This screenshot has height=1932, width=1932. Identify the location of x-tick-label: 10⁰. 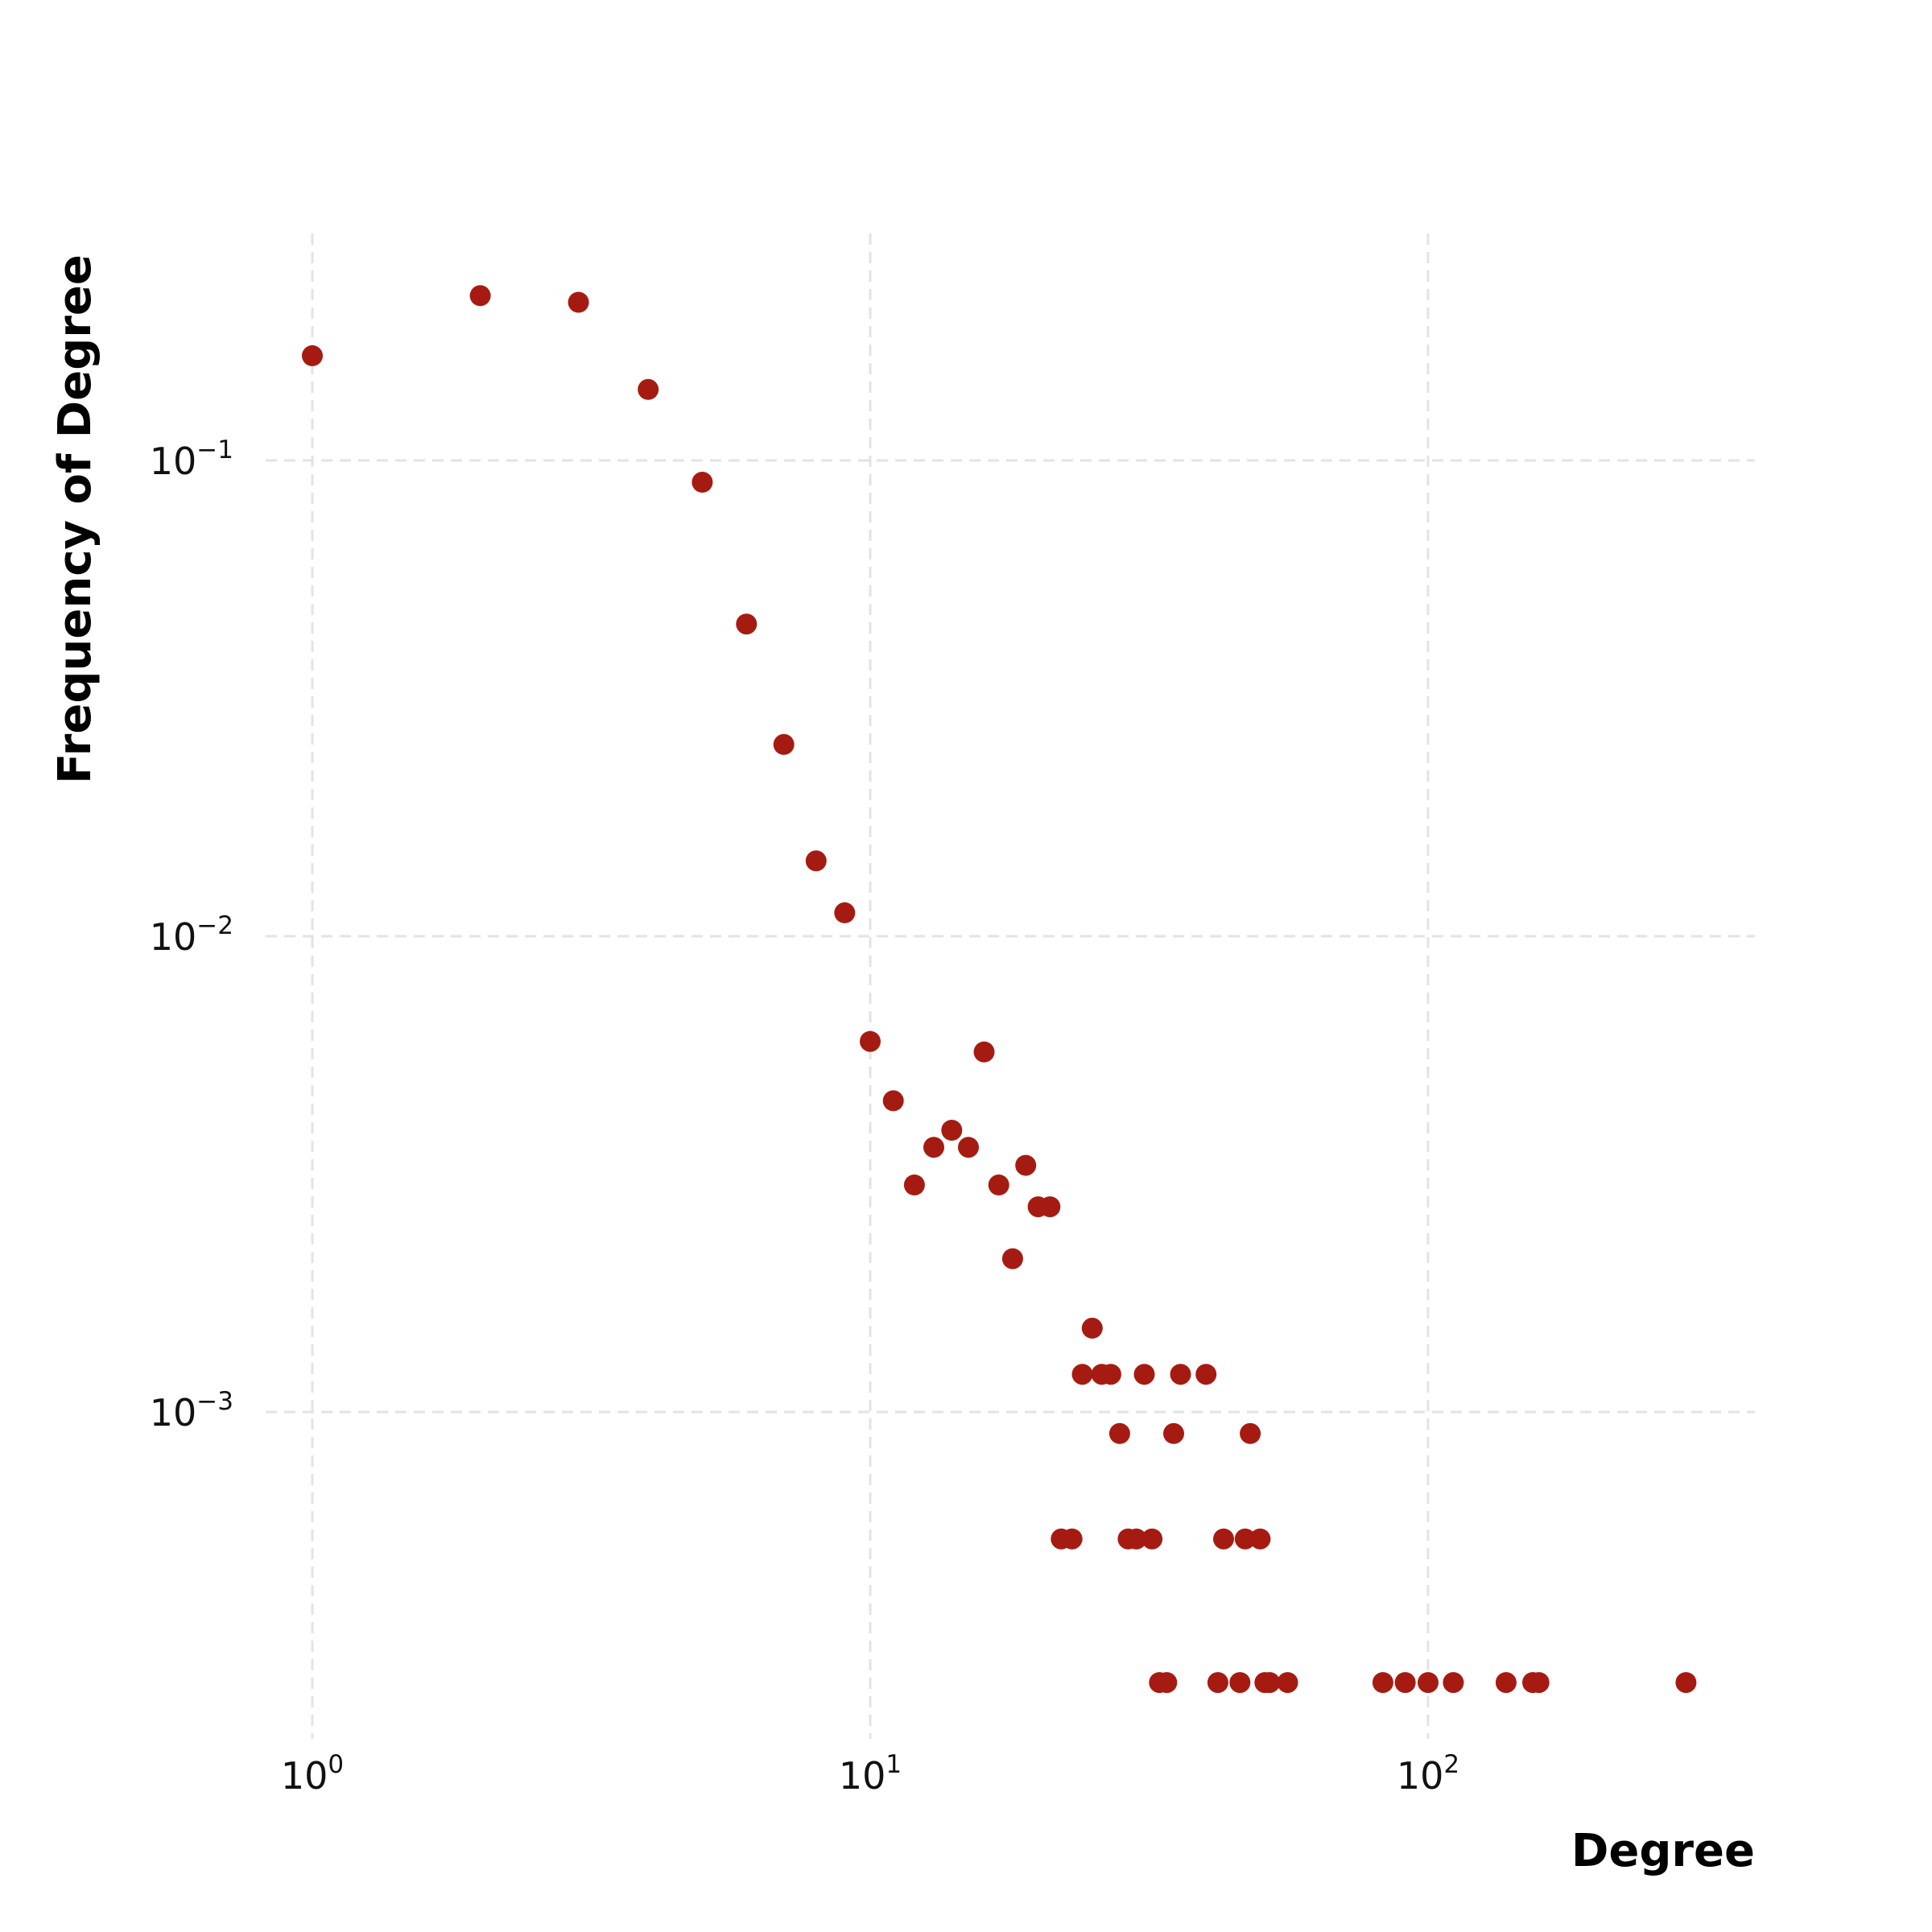
(312, 1774).